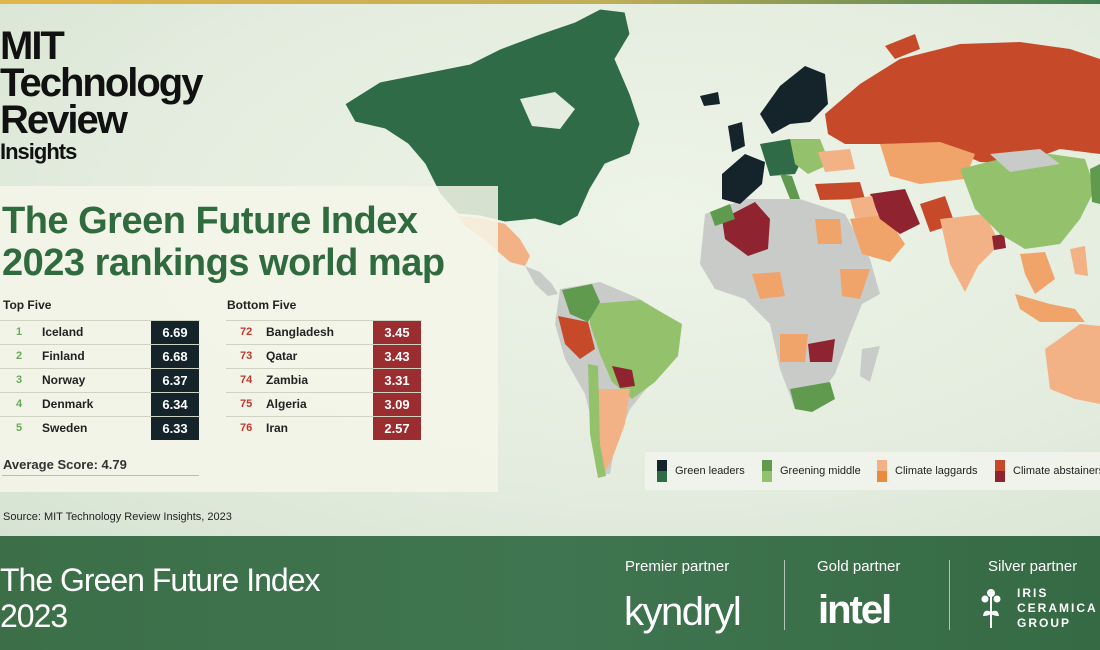  What do you see at coordinates (677, 566) in the screenshot?
I see `premier-partner-label: Premier partner` at bounding box center [677, 566].